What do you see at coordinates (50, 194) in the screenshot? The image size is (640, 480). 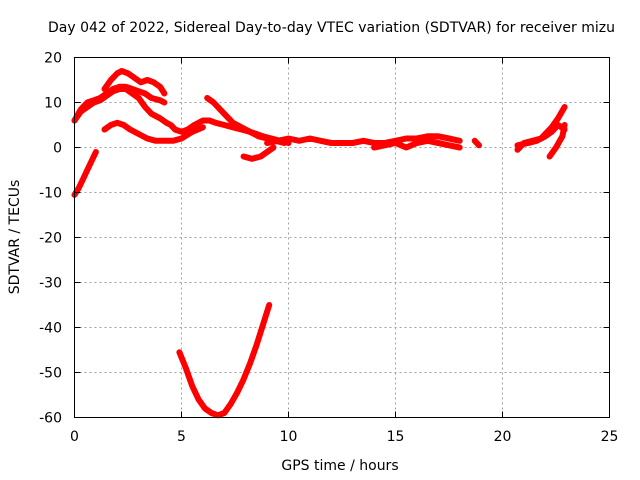 I see `y-tick-label: -10` at bounding box center [50, 194].